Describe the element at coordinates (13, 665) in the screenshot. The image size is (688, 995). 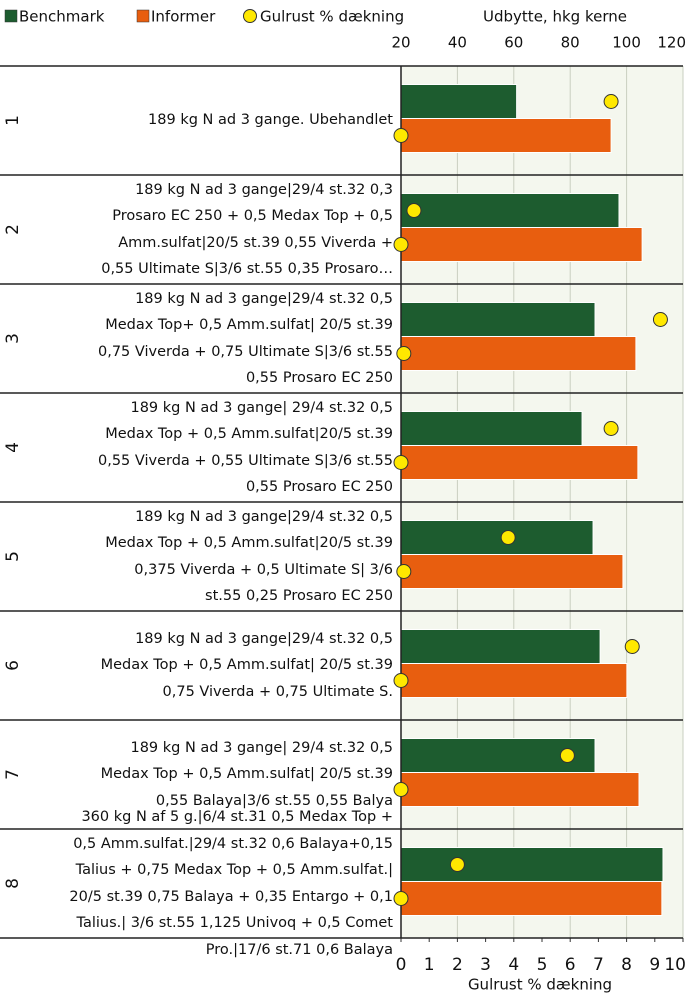
I see `category-label: 6` at that location.